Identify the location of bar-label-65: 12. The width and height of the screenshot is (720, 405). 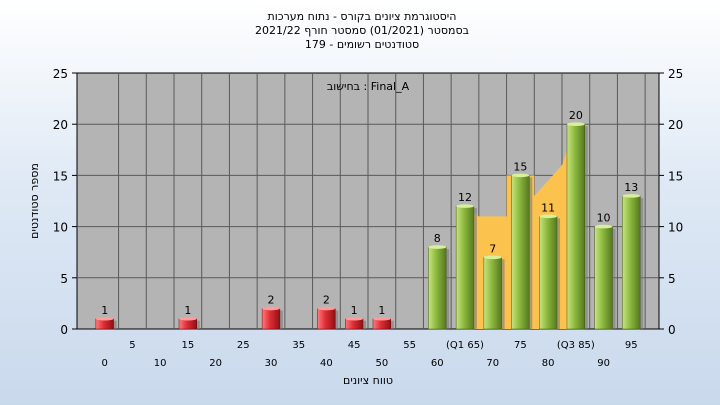
(465, 197).